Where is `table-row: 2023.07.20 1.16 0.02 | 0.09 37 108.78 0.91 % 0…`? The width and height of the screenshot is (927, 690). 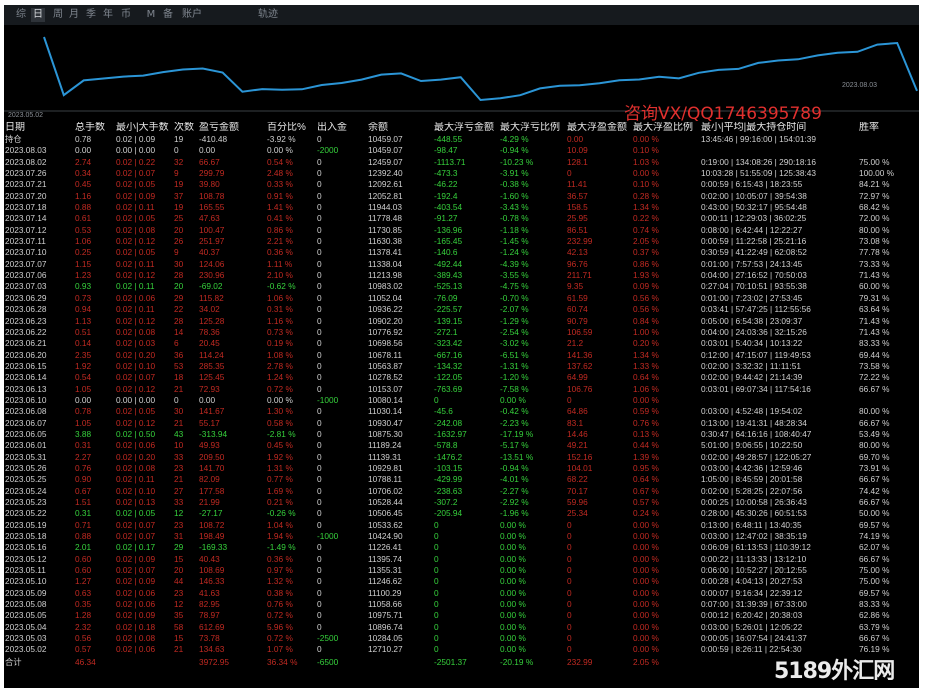 table-row: 2023.07.20 1.16 0.02 | 0.09 37 108.78 0.91 % 0… is located at coordinates (461, 196).